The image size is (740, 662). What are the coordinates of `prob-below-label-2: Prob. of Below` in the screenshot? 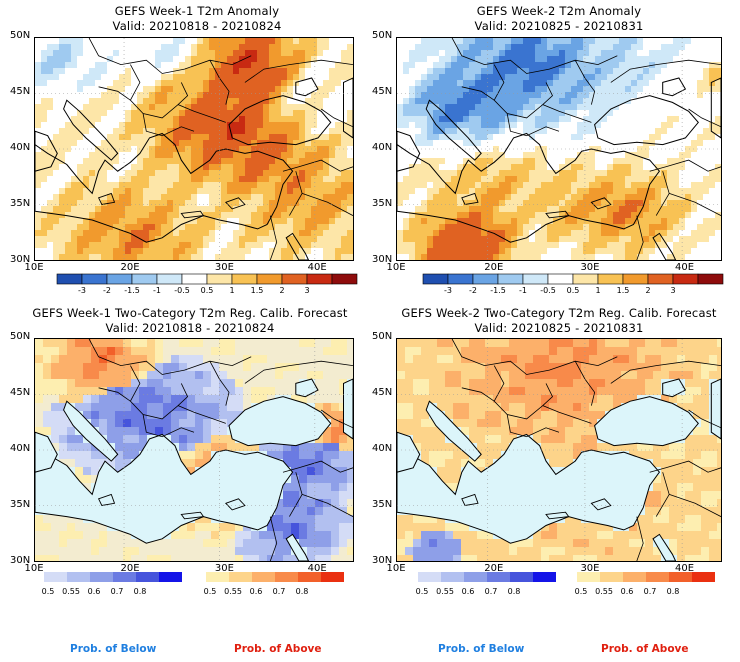 It's located at (481, 649).